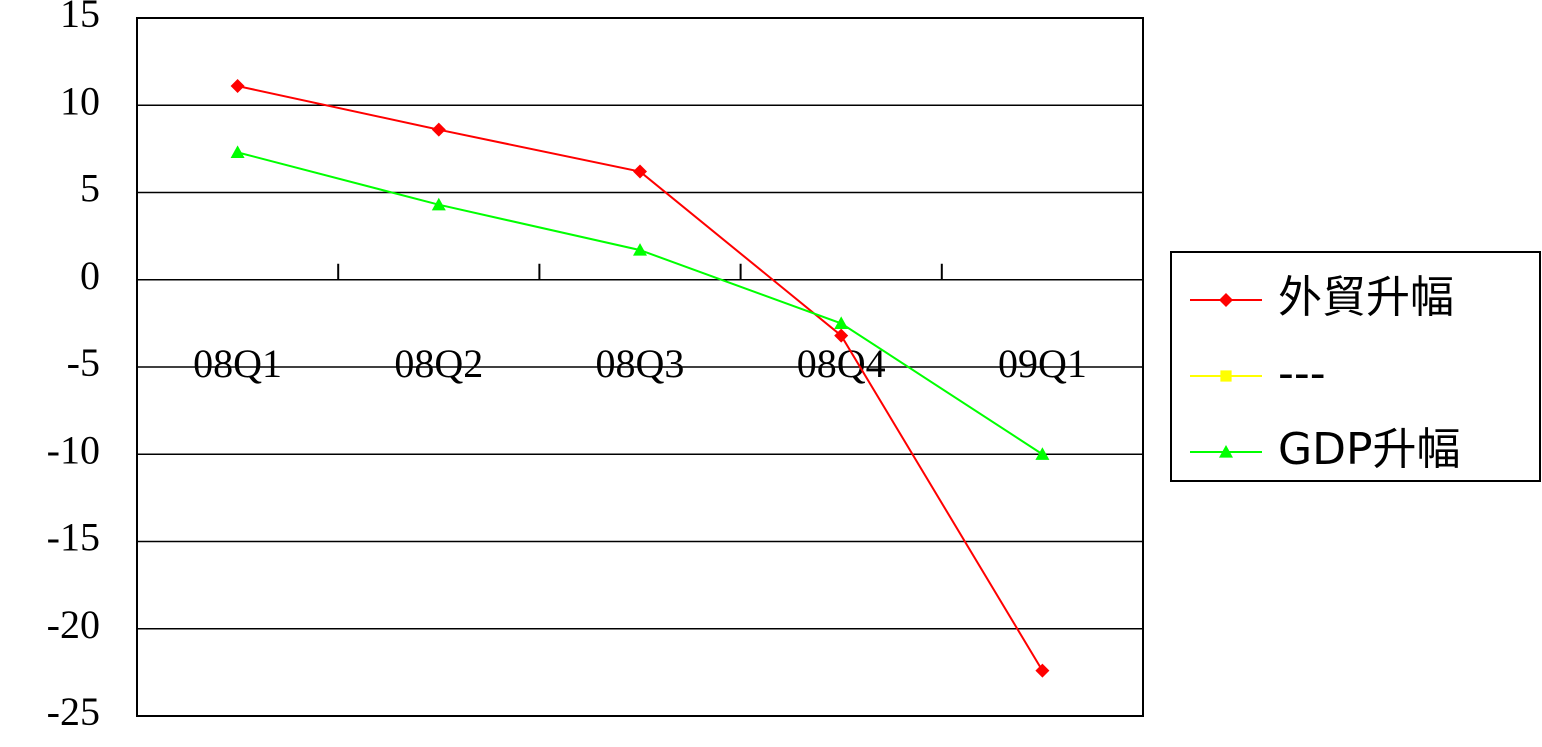 This screenshot has width=1542, height=747. I want to click on y-tick-label: -15, so click(73, 537).